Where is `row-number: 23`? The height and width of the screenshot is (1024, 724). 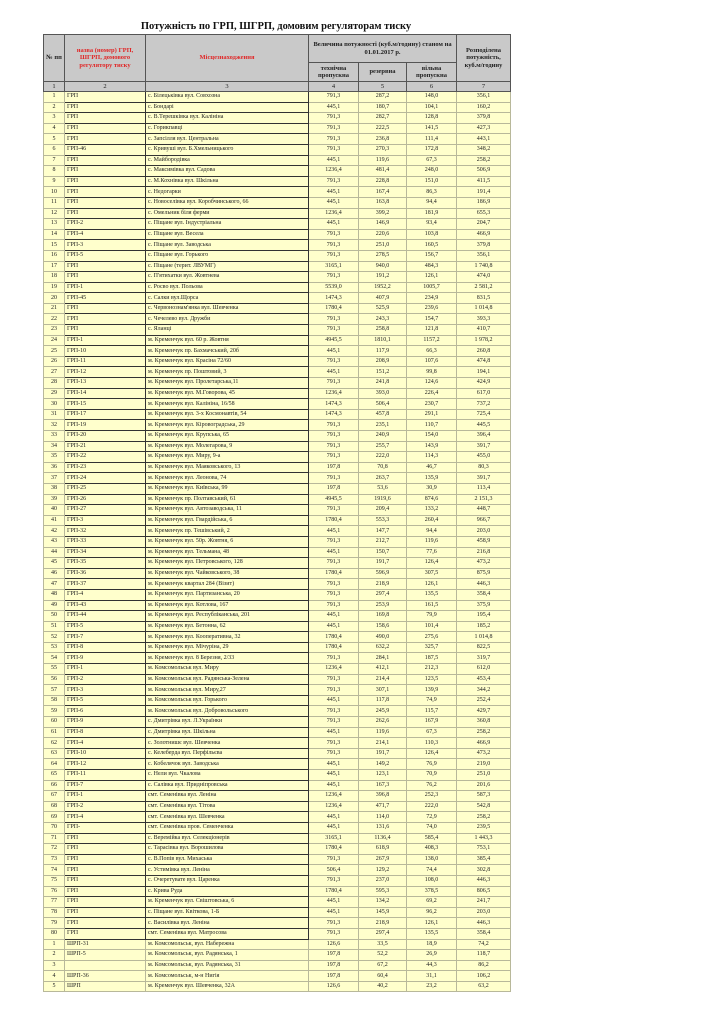
row-number: 23 is located at coordinates (54, 330).